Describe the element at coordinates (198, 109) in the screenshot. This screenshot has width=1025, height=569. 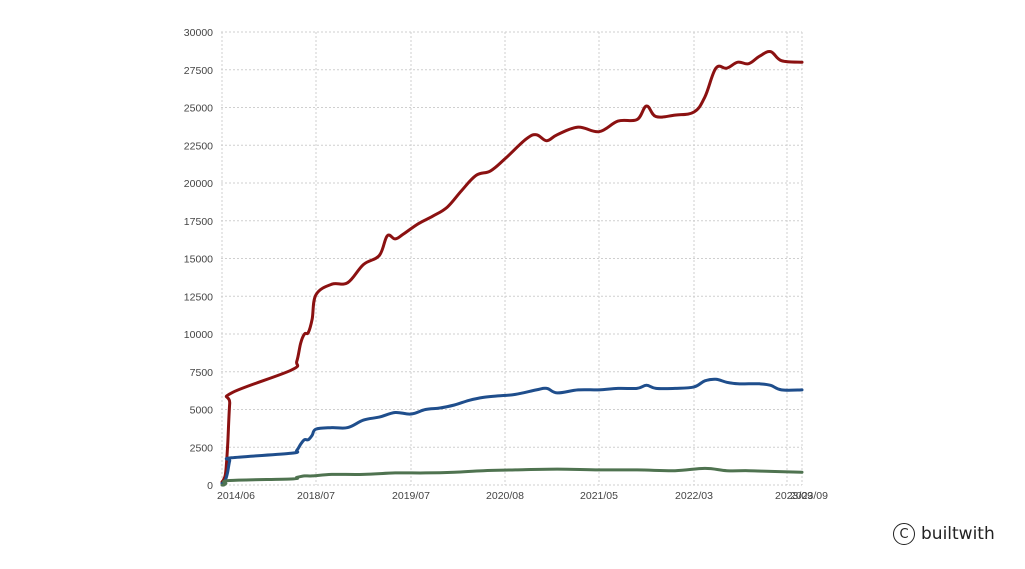
I see `y-tick-label: 25000` at that location.